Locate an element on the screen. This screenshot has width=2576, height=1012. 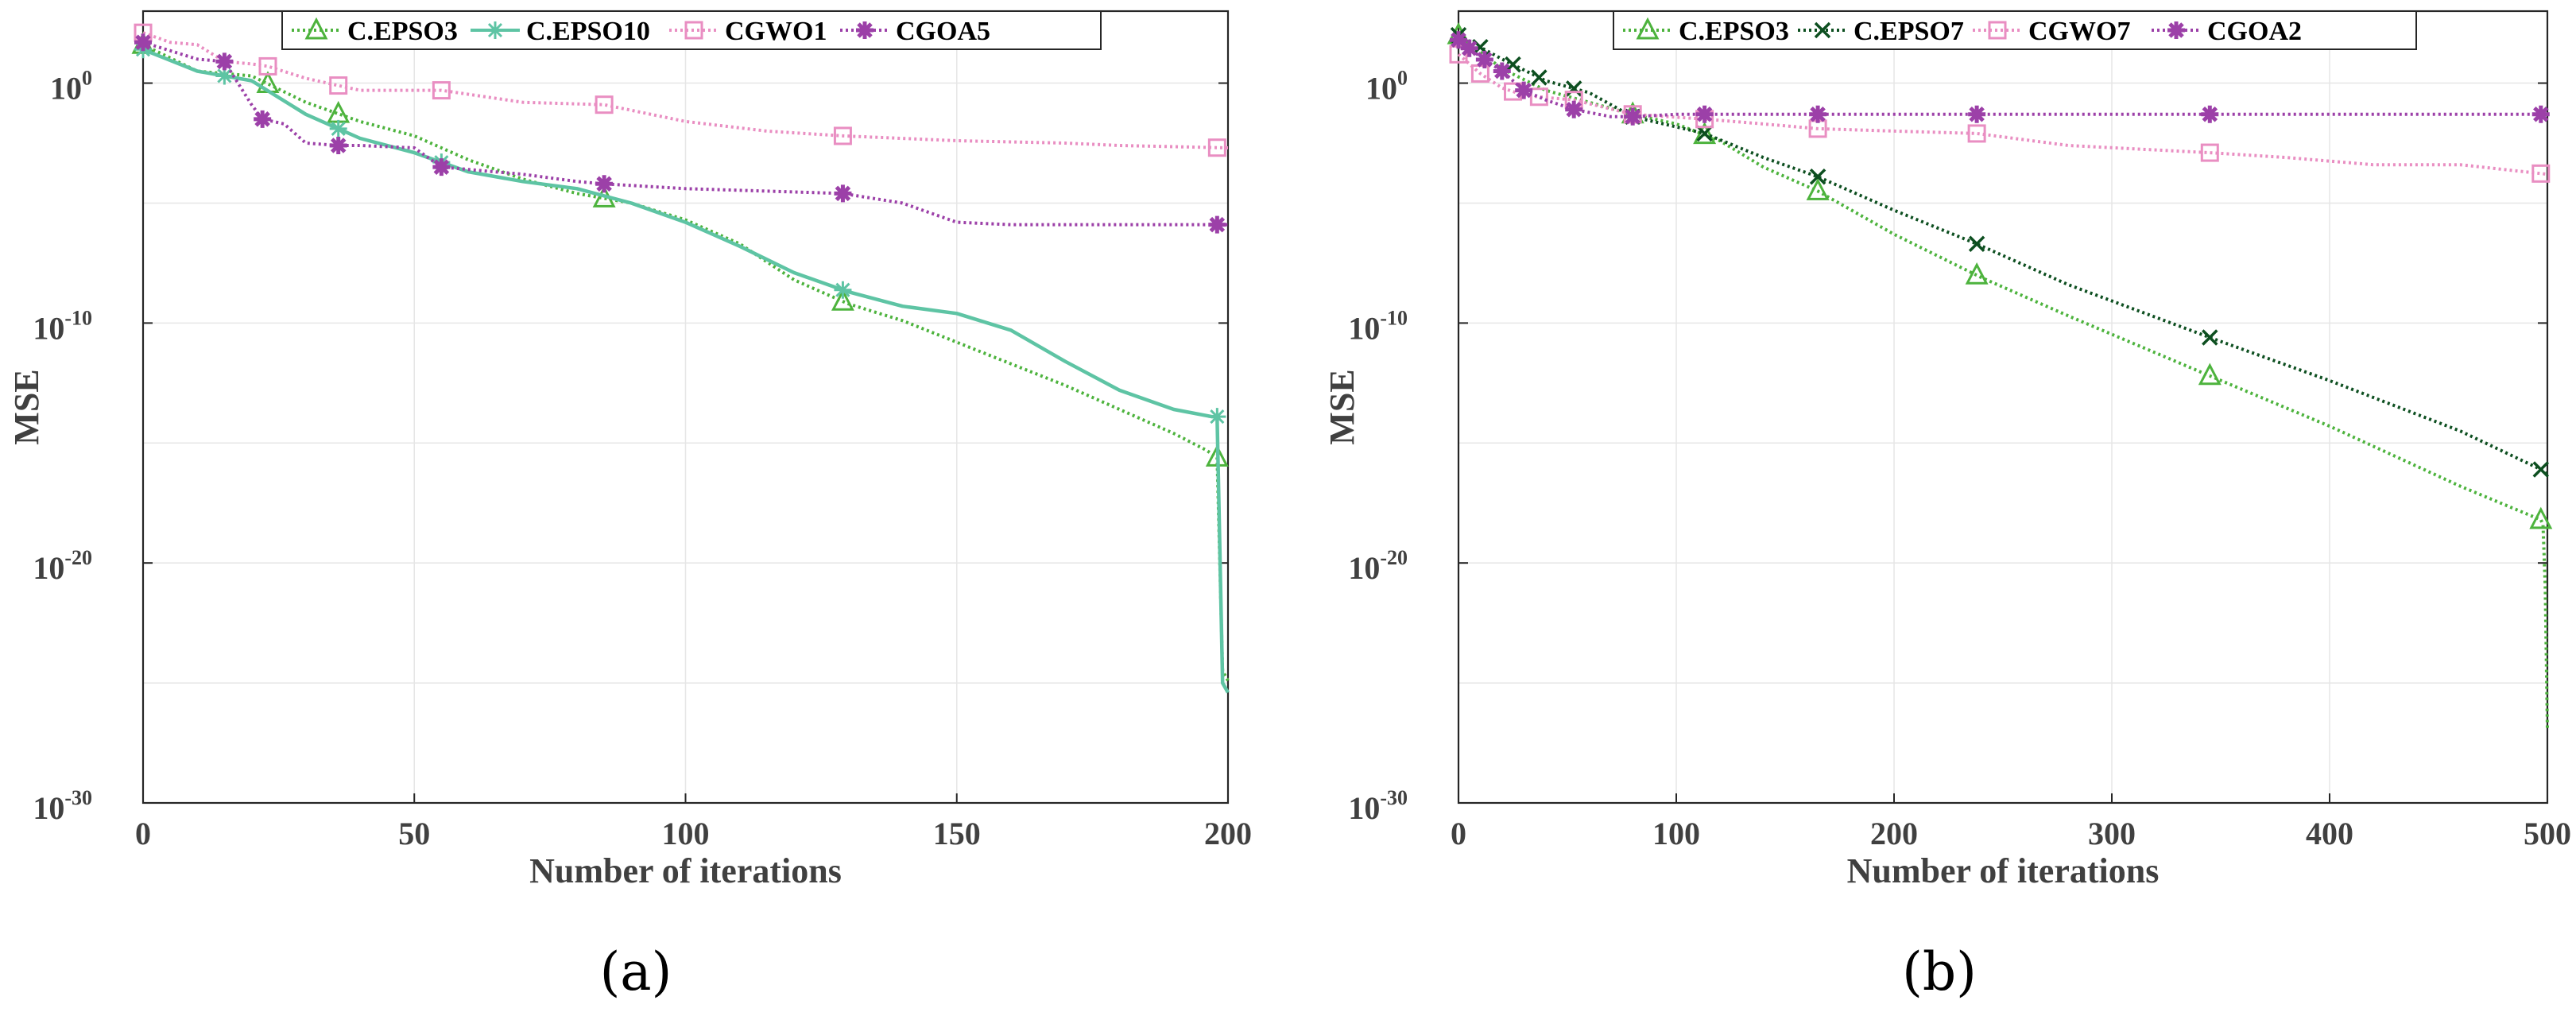
legend-label: C.EPSO10 is located at coordinates (588, 31).